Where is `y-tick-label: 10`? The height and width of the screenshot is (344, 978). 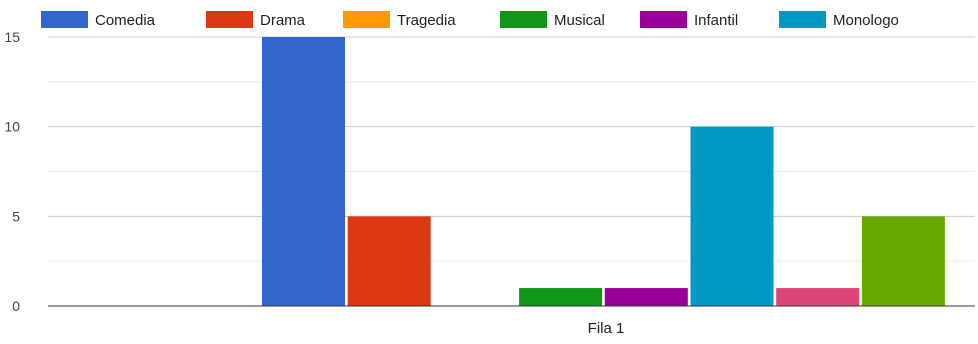
y-tick-label: 10 is located at coordinates (12, 127).